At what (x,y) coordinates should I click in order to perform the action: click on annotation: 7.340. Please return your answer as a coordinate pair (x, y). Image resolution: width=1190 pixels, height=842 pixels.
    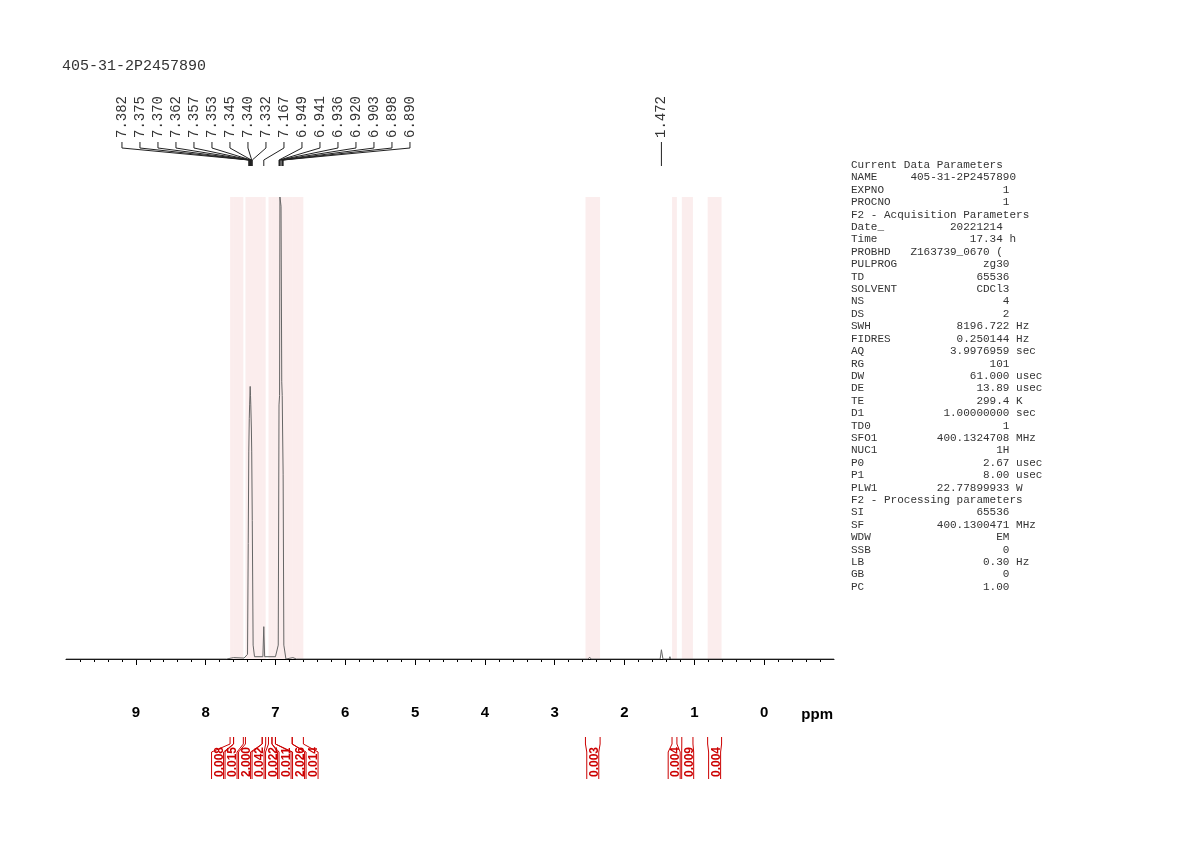
    Looking at the image, I should click on (247, 116).